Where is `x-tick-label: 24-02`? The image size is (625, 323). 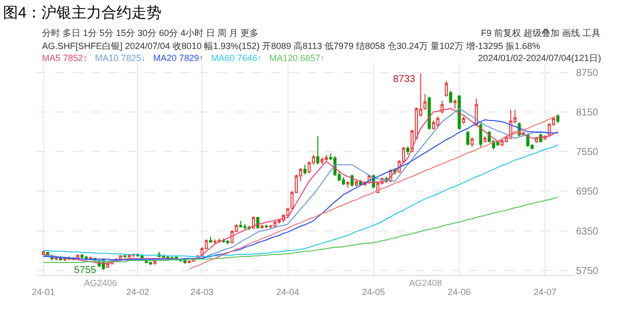
x-tick-label: 24-02 is located at coordinates (138, 291).